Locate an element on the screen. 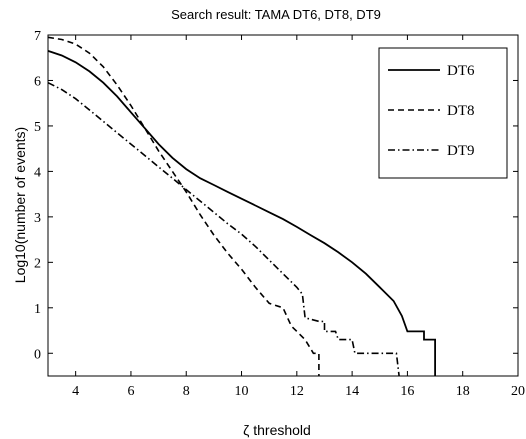  y-tick-label: 5 is located at coordinates (37, 127).